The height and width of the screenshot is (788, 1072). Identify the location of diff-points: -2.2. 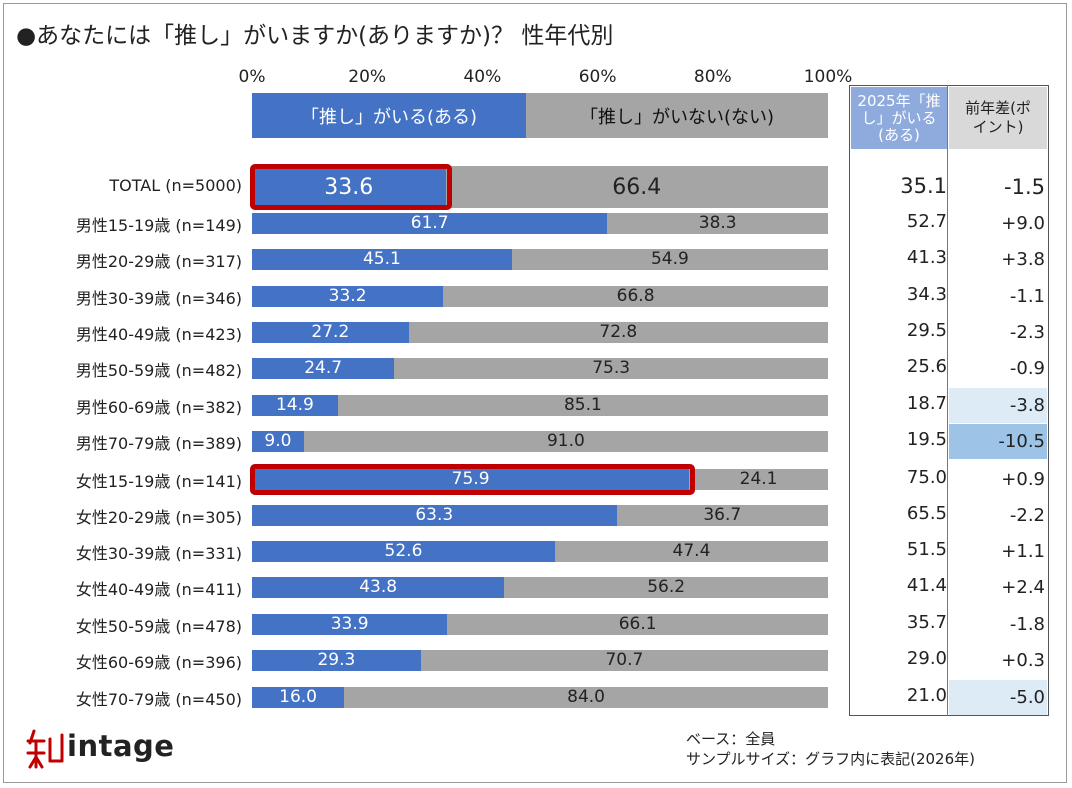
(1027, 515).